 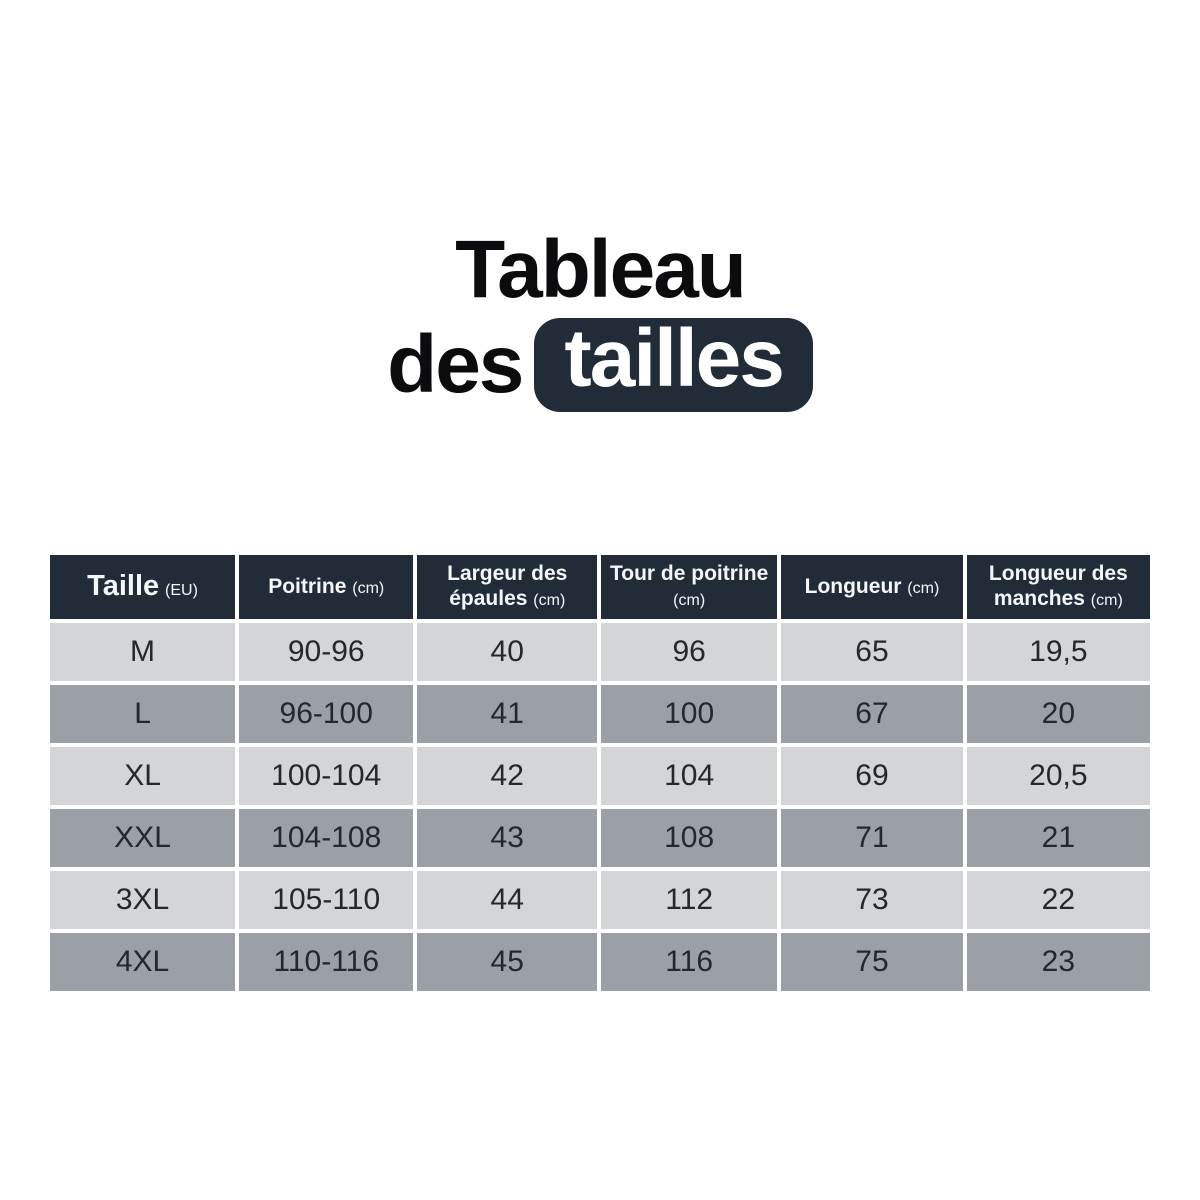 I want to click on column-header-largeur-epaules: Largeur des épaules (cm), so click(x=507, y=586).